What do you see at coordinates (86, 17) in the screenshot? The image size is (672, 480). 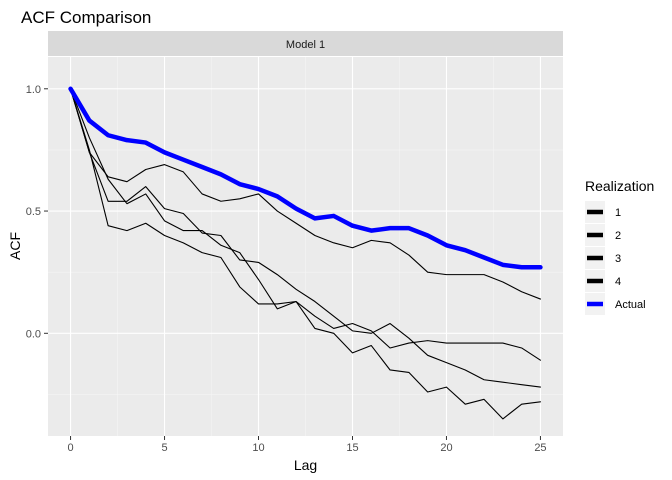 I see `chart-title: ACF Comparison` at bounding box center [86, 17].